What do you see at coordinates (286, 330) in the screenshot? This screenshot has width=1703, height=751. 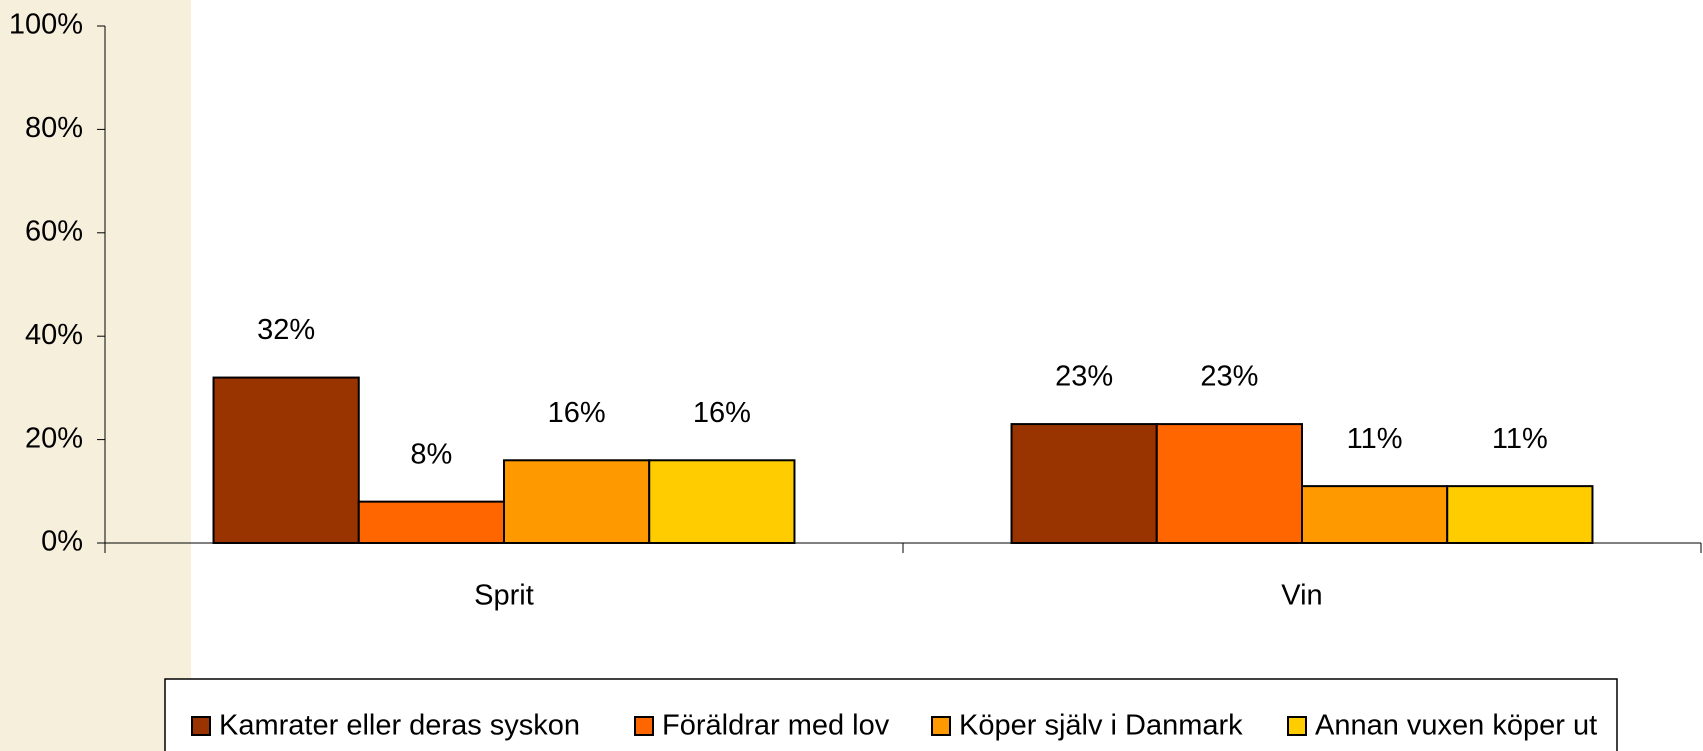 I see `value-label: 32%` at bounding box center [286, 330].